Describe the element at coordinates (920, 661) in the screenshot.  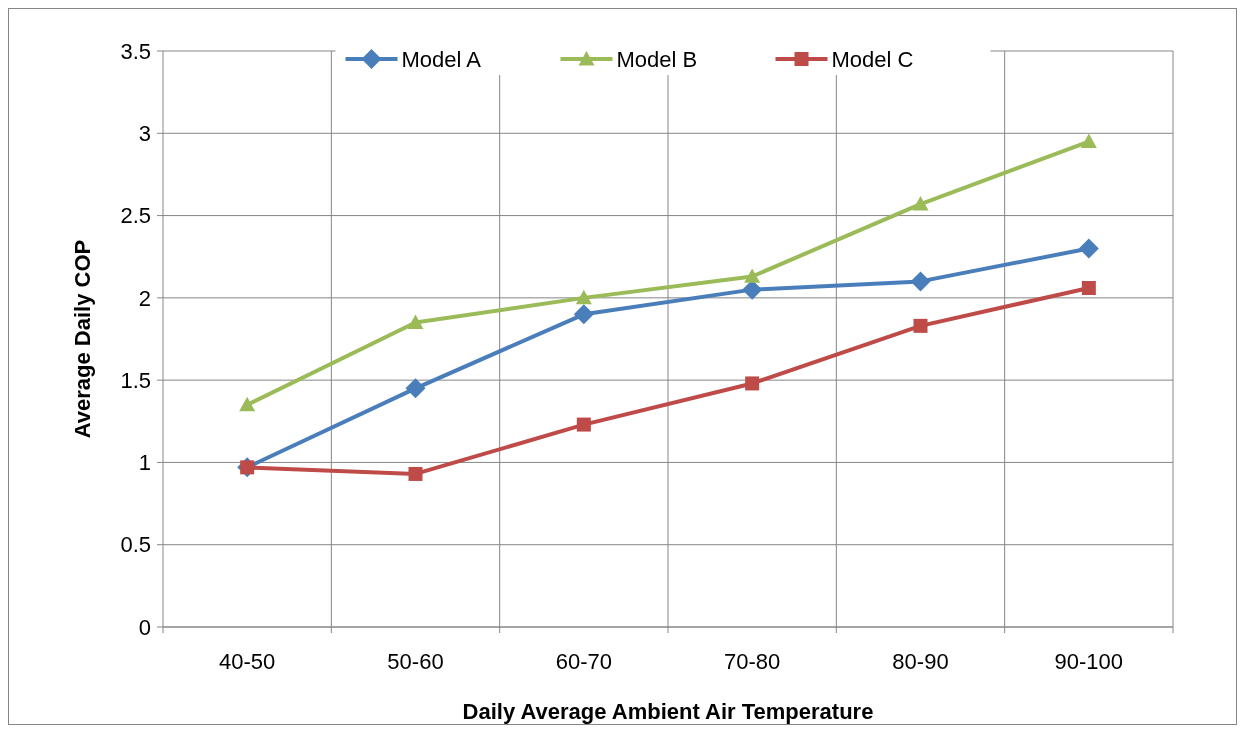
I see `x-tick-label: 80-90` at that location.